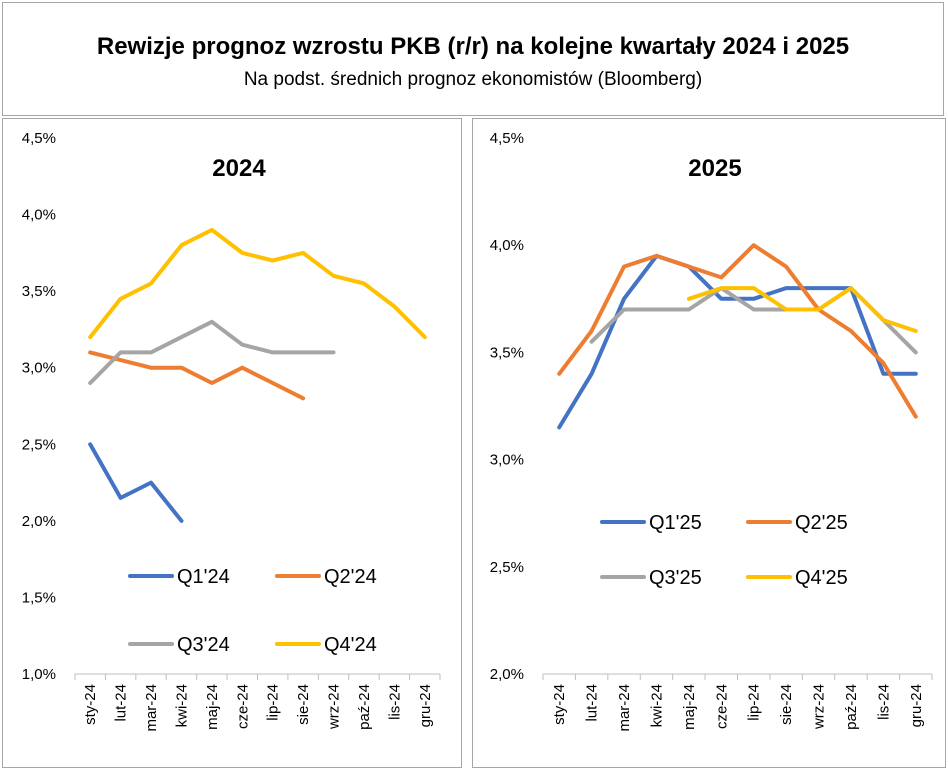 Image resolution: width=948 pixels, height=770 pixels. I want to click on chart-title-2024: 2024, so click(239, 168).